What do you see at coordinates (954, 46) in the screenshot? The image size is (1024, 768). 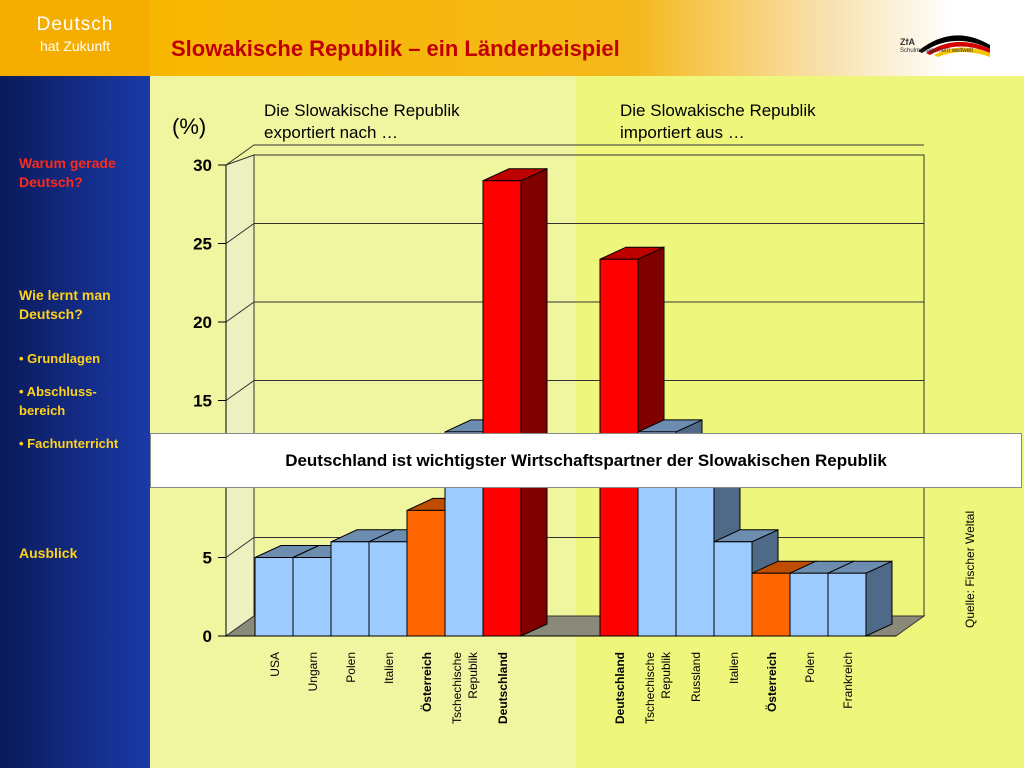 I see `zfa-logo-icon` at bounding box center [954, 46].